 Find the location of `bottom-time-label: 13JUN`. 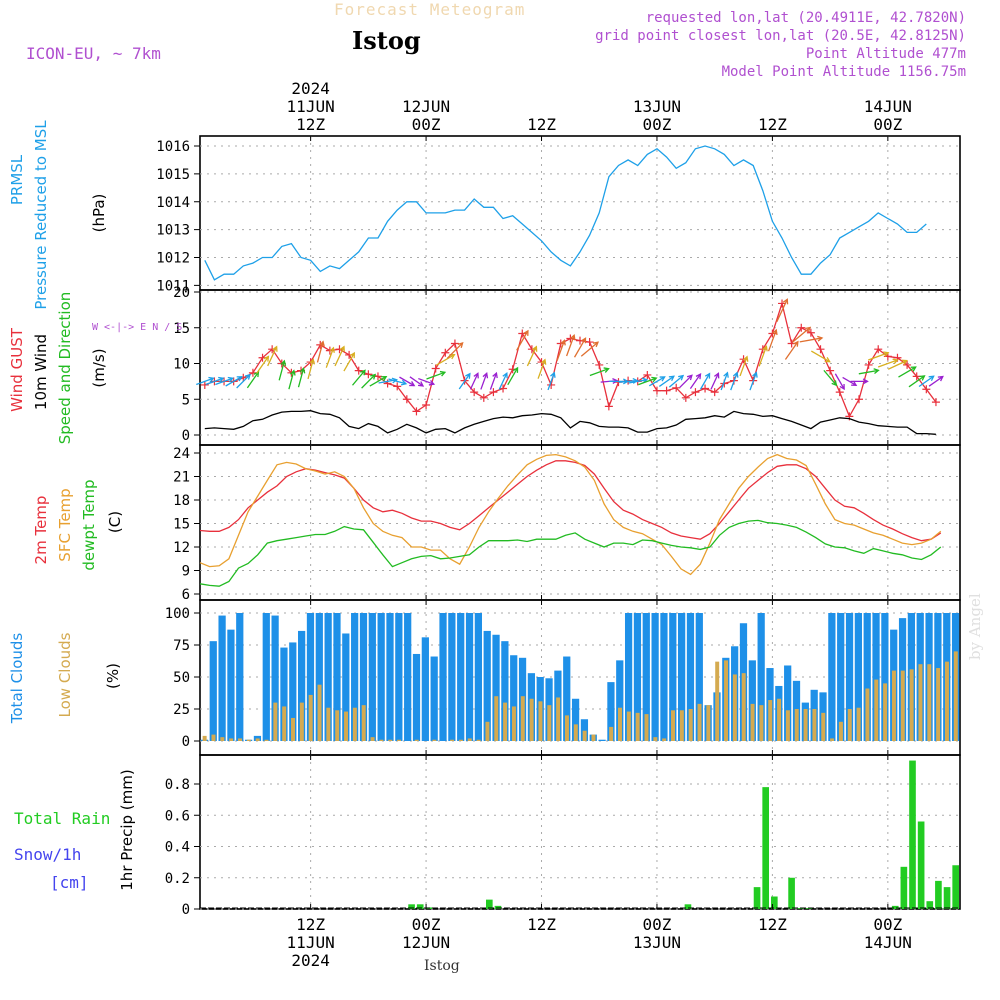

bottom-time-label: 13JUN is located at coordinates (657, 942).